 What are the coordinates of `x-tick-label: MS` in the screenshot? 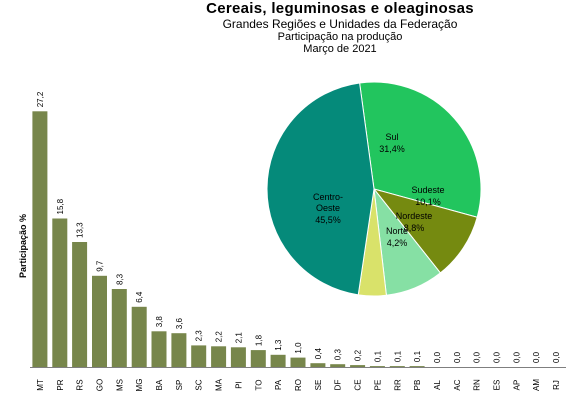 It's located at (119, 385).